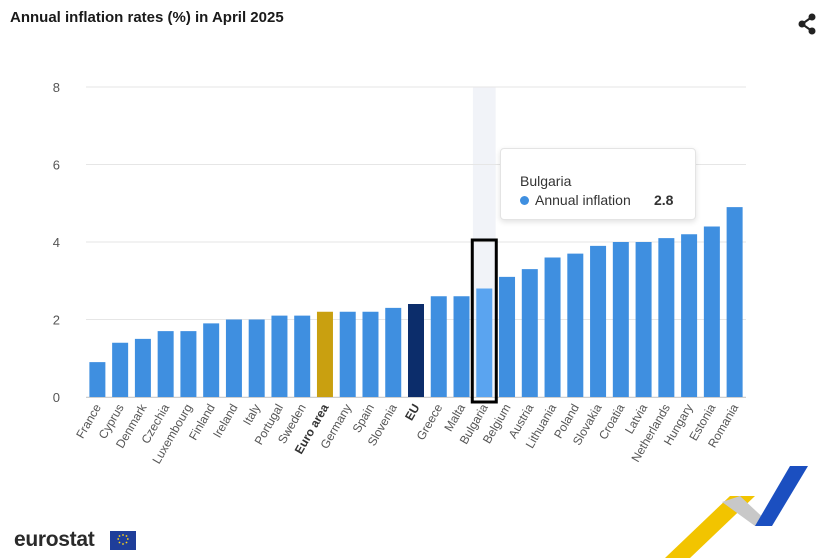 This screenshot has width=816, height=558. Describe the element at coordinates (370, 354) in the screenshot. I see `bar-spain` at that location.